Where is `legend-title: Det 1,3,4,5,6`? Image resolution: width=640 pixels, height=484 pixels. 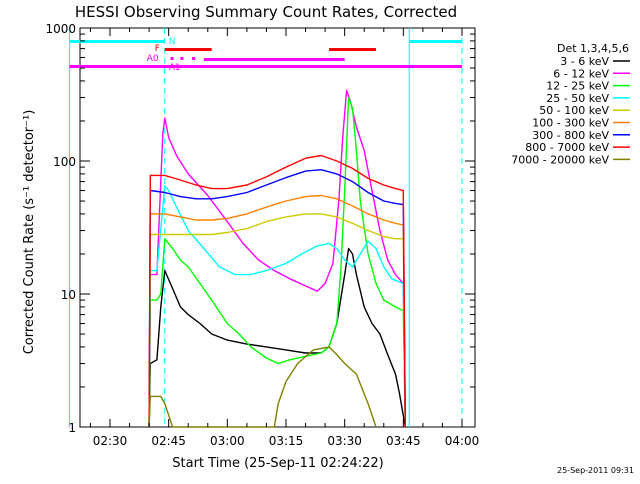
legend-title: Det 1,3,4,5,6 is located at coordinates (593, 48).